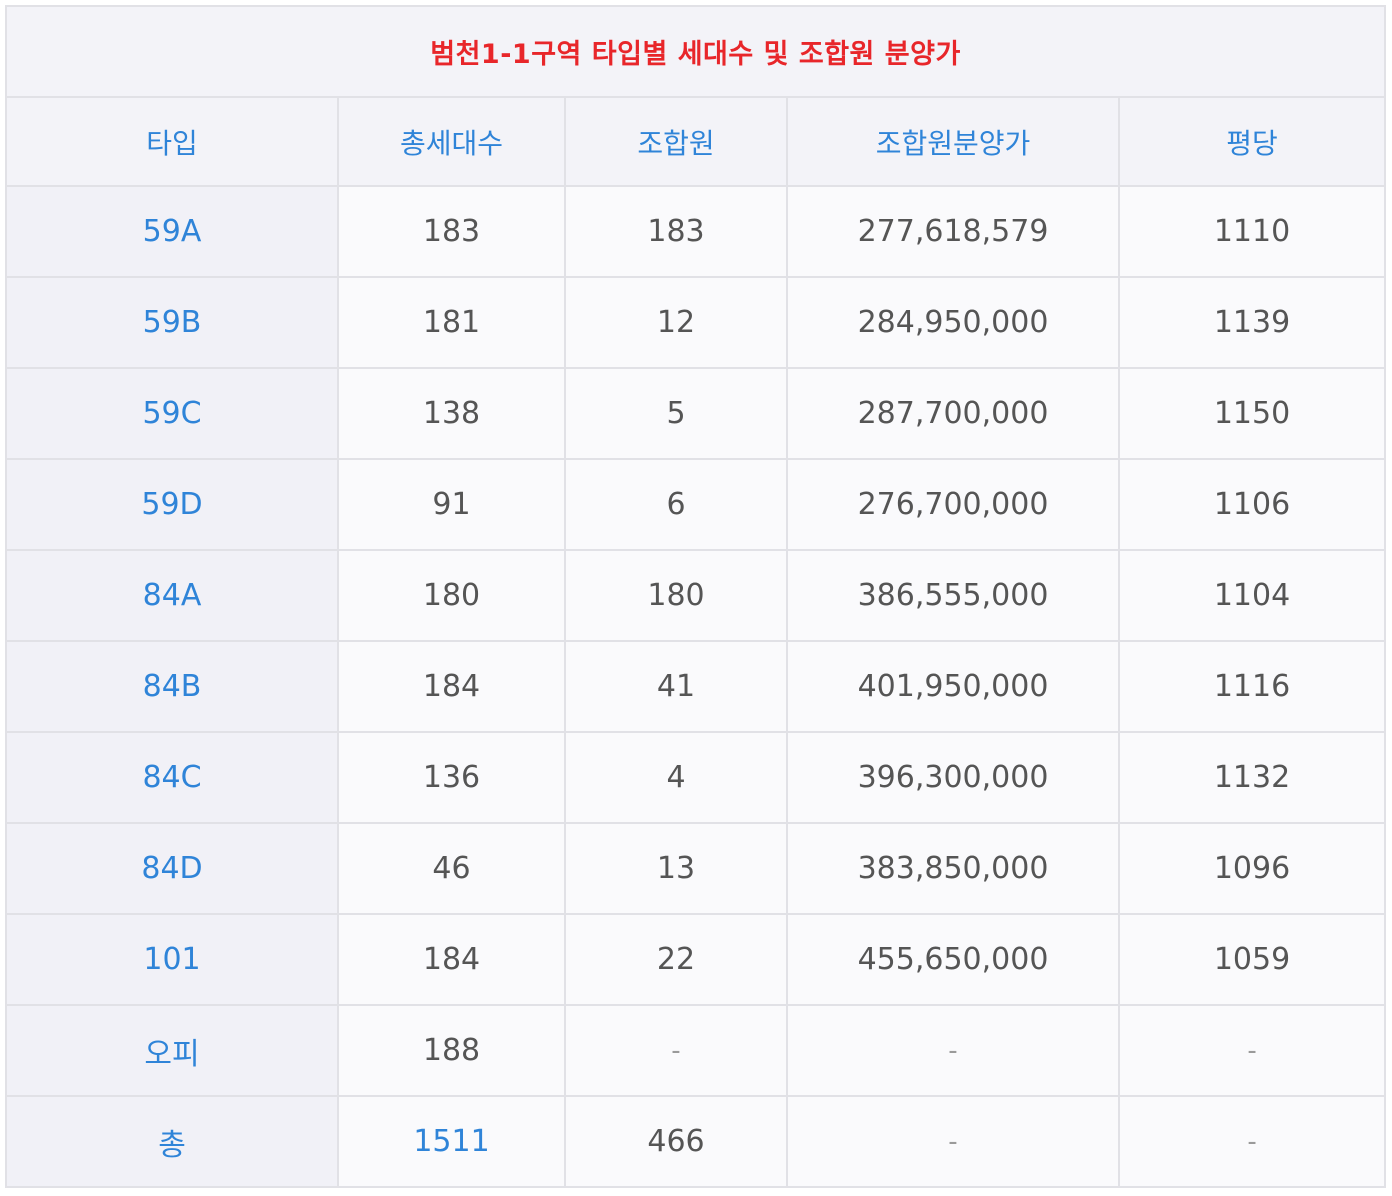 This screenshot has height=1196, width=1392. What do you see at coordinates (953, 777) in the screenshot?
I see `member-price-cell: 396,300,000` at bounding box center [953, 777].